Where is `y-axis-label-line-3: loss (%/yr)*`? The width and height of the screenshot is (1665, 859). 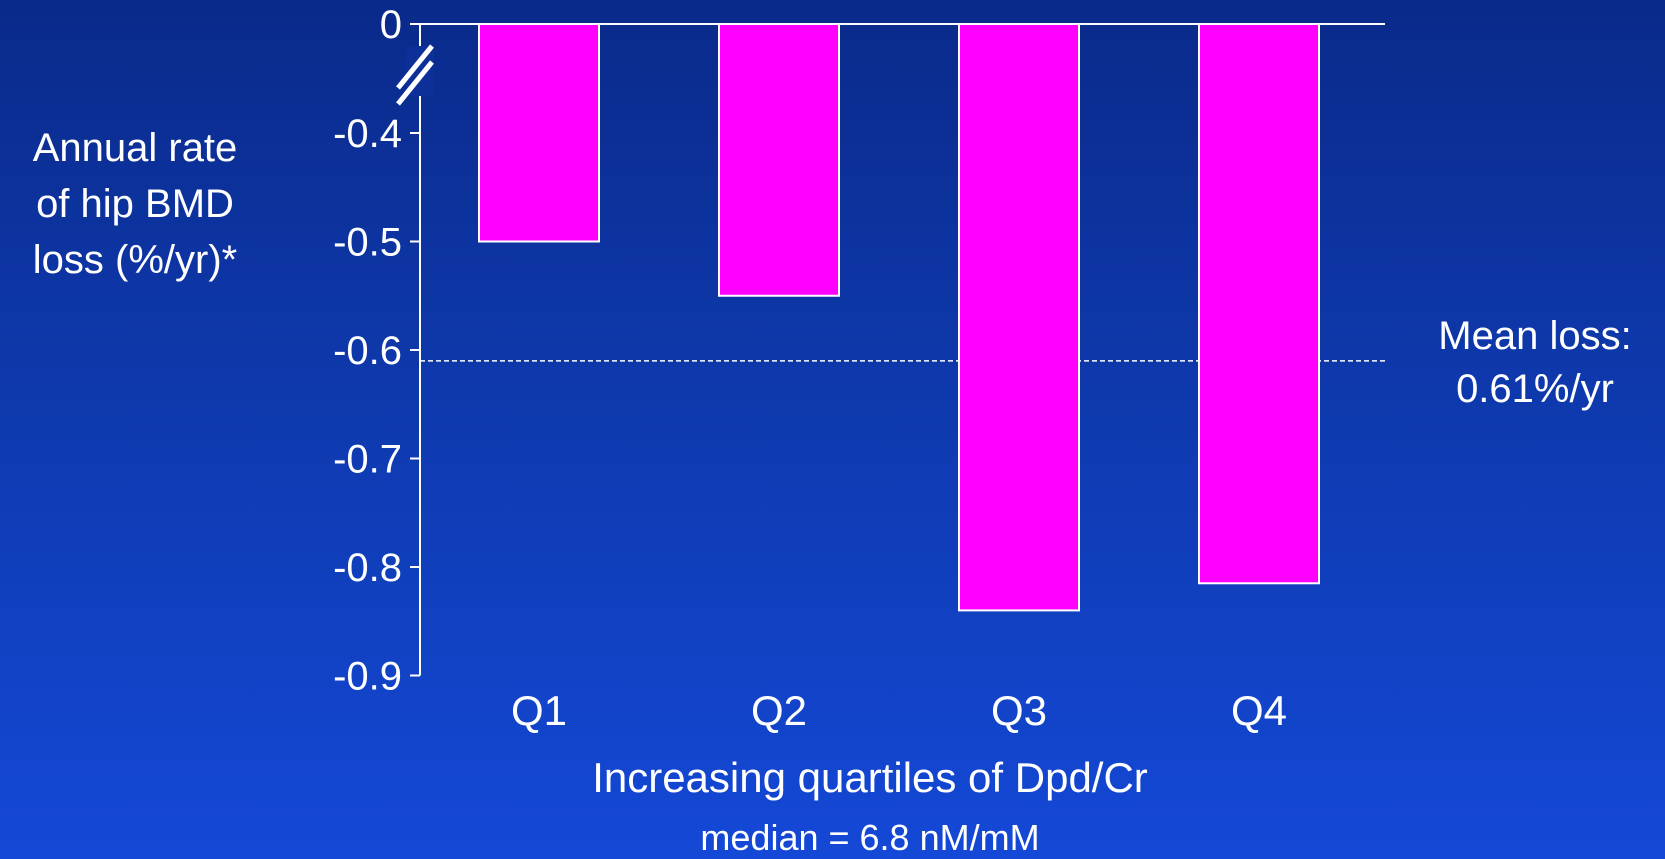 y-axis-label-line-3: loss (%/yr)* is located at coordinates (135, 260).